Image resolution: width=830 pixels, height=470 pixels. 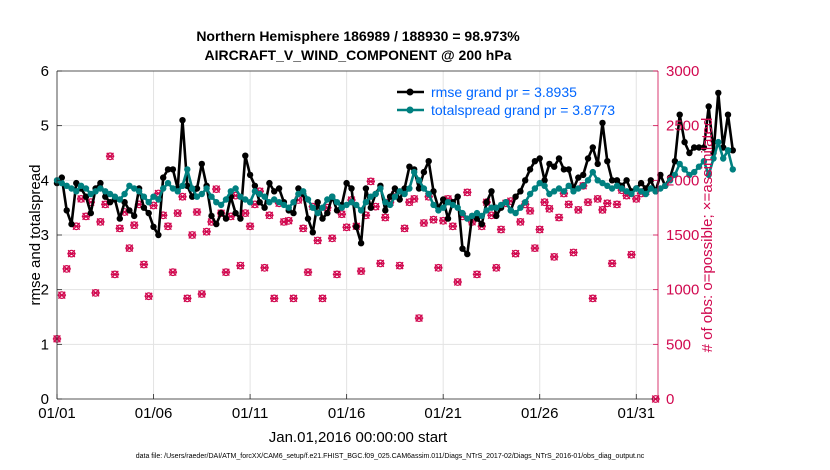 I want to click on x-tick-label: 01/11, so click(x=250, y=413).